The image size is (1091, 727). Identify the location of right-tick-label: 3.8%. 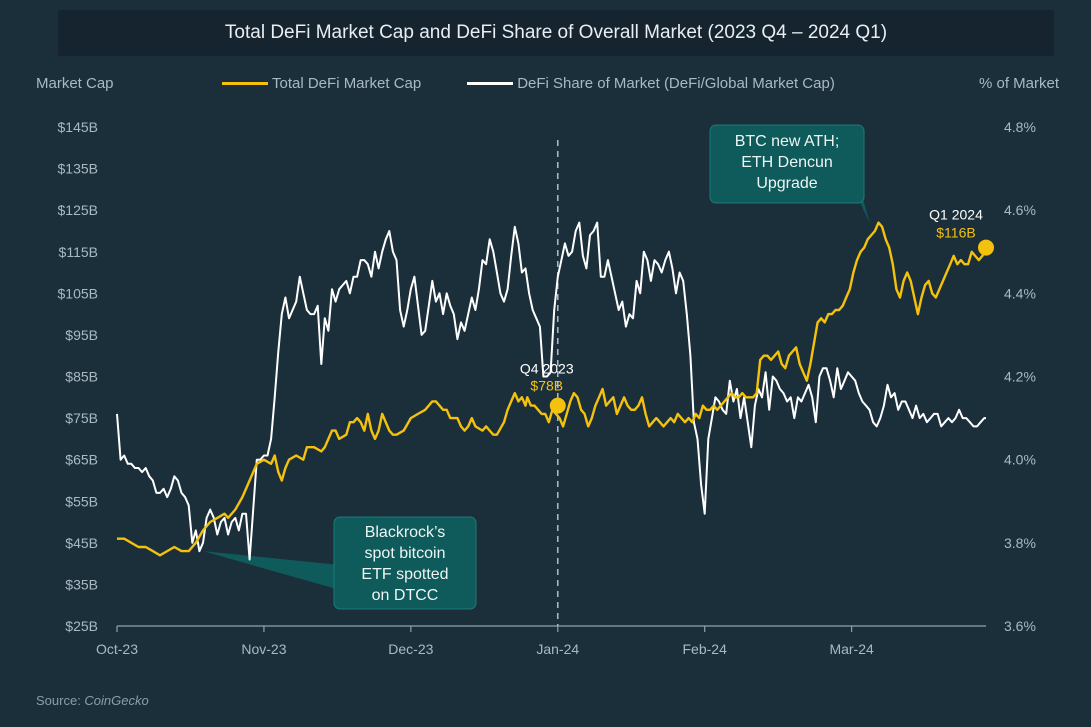
(1020, 543).